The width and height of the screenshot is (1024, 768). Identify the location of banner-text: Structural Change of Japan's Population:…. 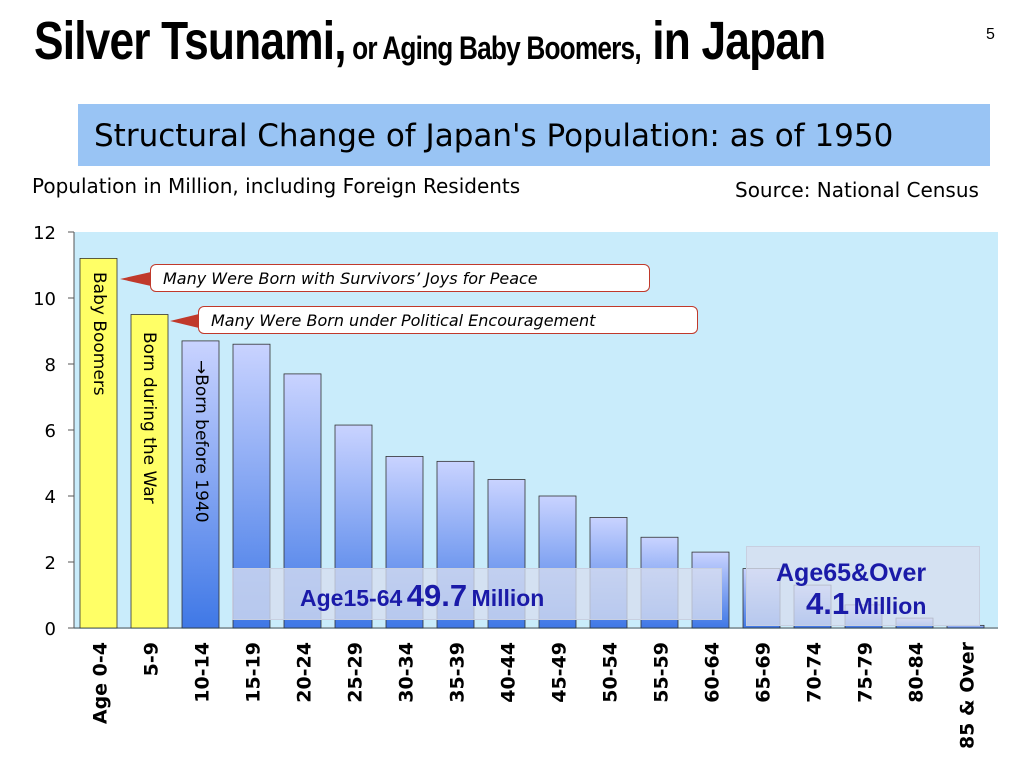
(494, 136).